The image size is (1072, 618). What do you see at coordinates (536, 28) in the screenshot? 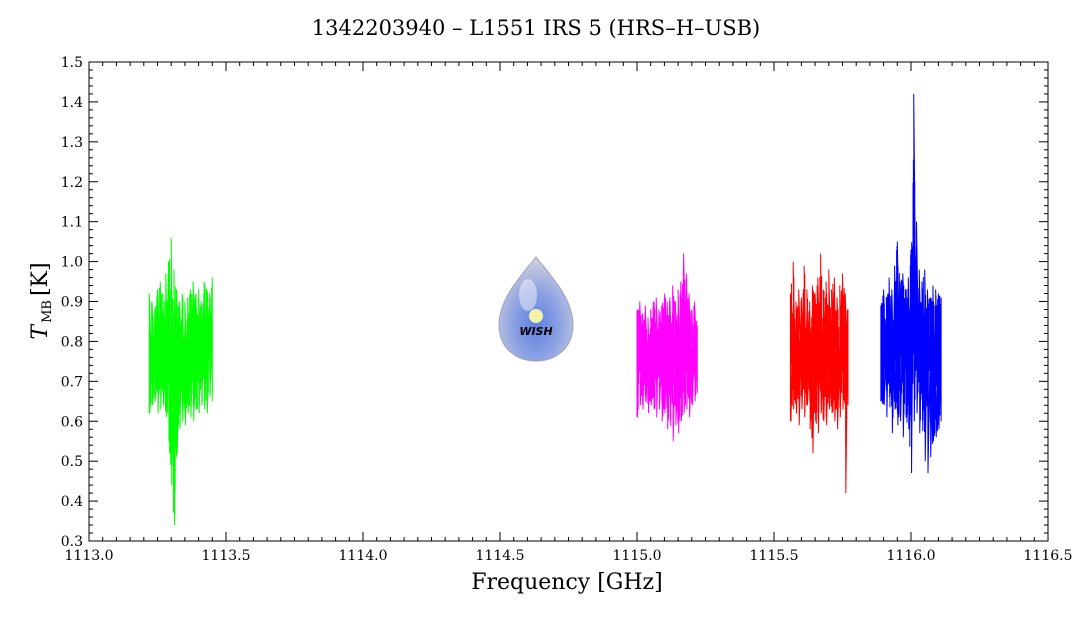
I see `chart-title: 1342203940 – L1551 IRS 5 (HRS–H–USB)` at bounding box center [536, 28].